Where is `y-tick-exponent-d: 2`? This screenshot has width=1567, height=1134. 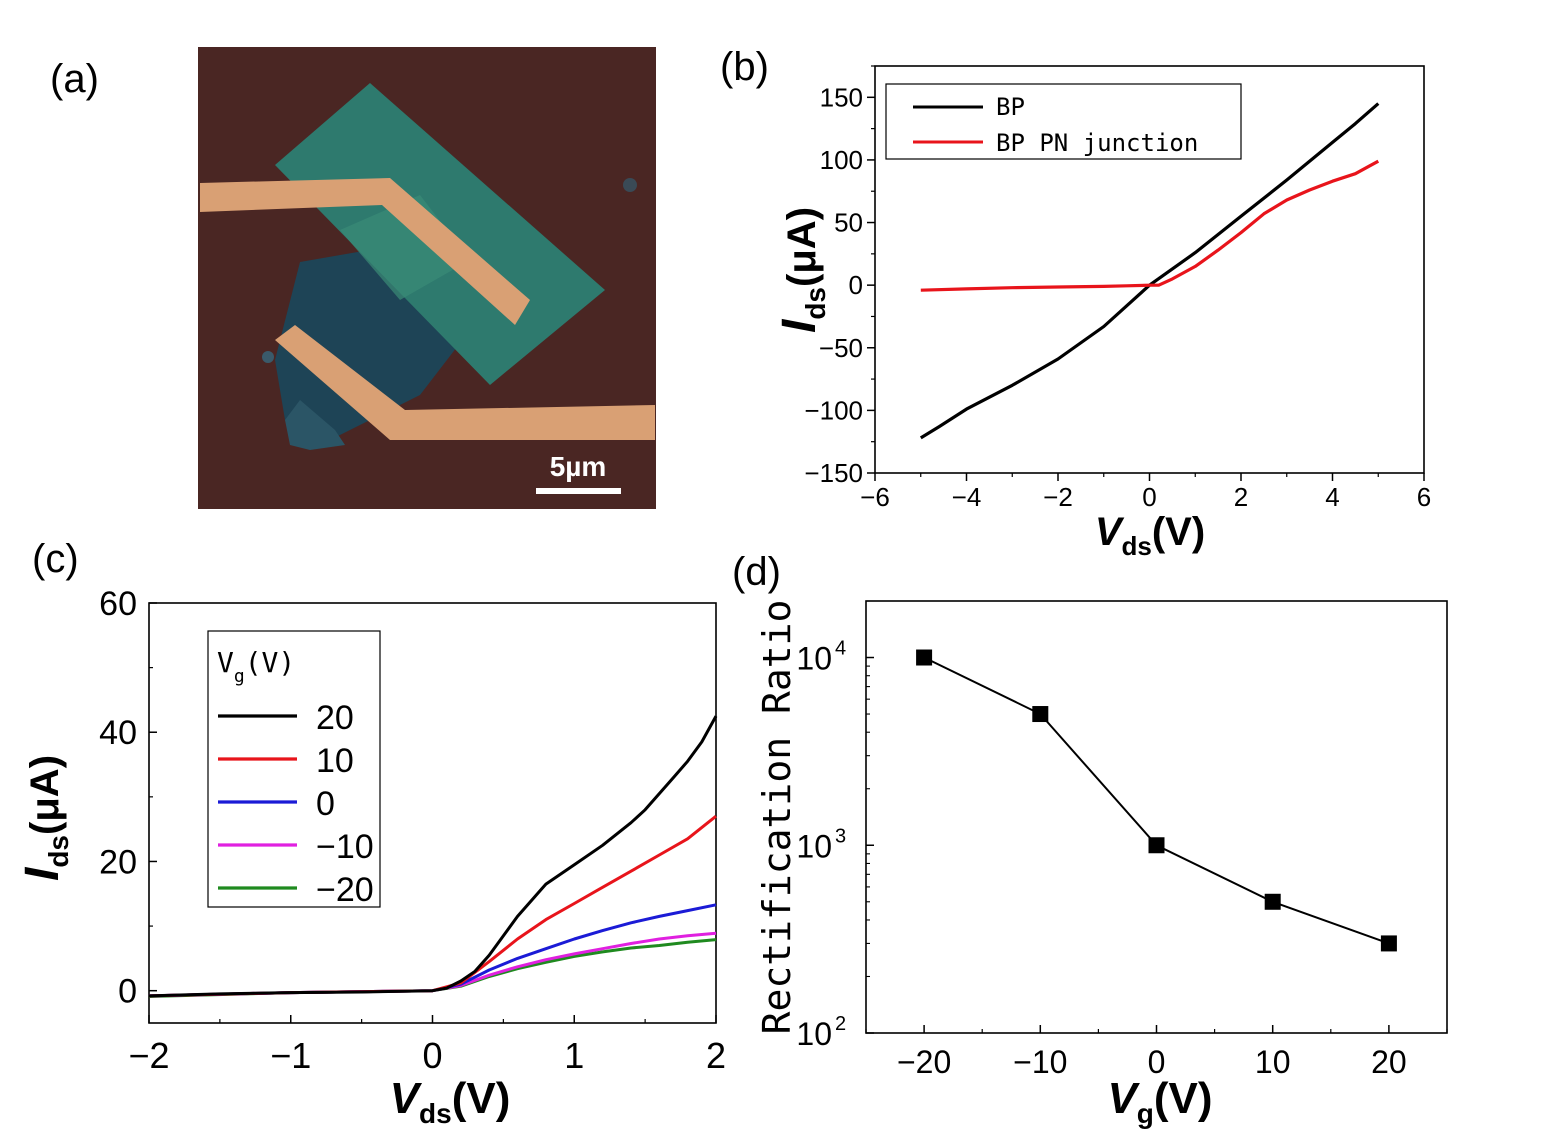
y-tick-exponent-d: 2 is located at coordinates (840, 1024).